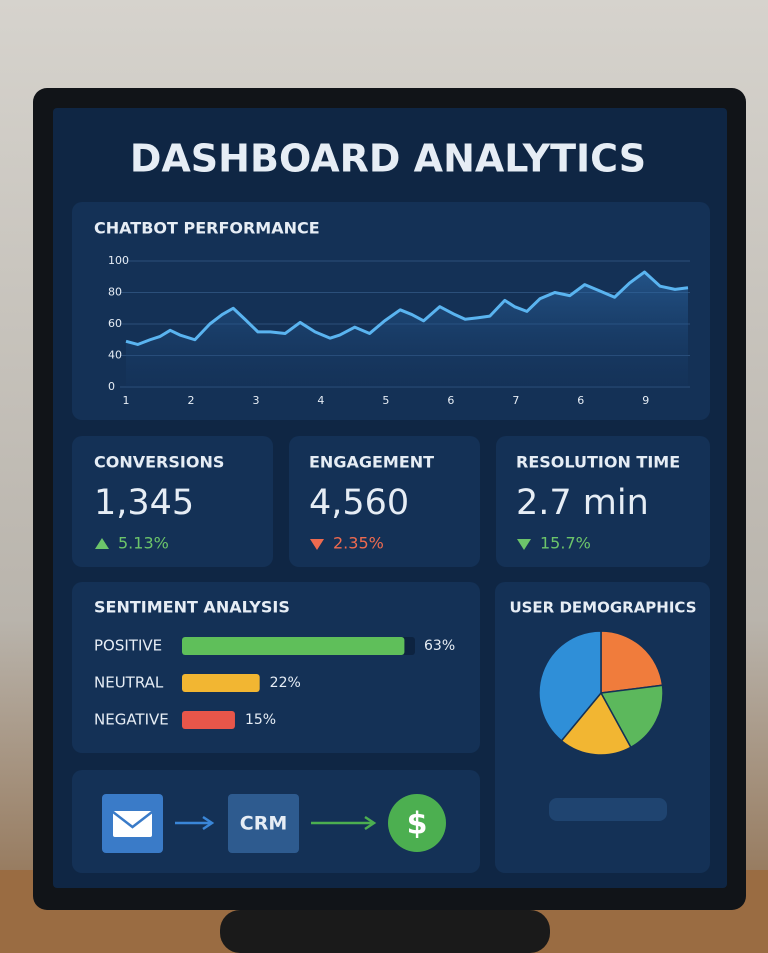 The height and width of the screenshot is (953, 768). Describe the element at coordinates (602, 608) in the screenshot. I see `demographics-title: USER DEMOGRAPHICS` at that location.